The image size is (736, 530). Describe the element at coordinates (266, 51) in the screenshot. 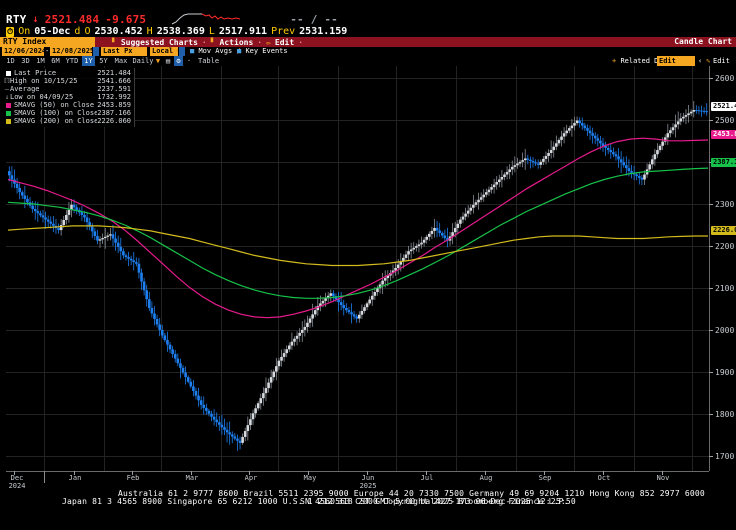

I see `key-events-label: Key Events` at that location.